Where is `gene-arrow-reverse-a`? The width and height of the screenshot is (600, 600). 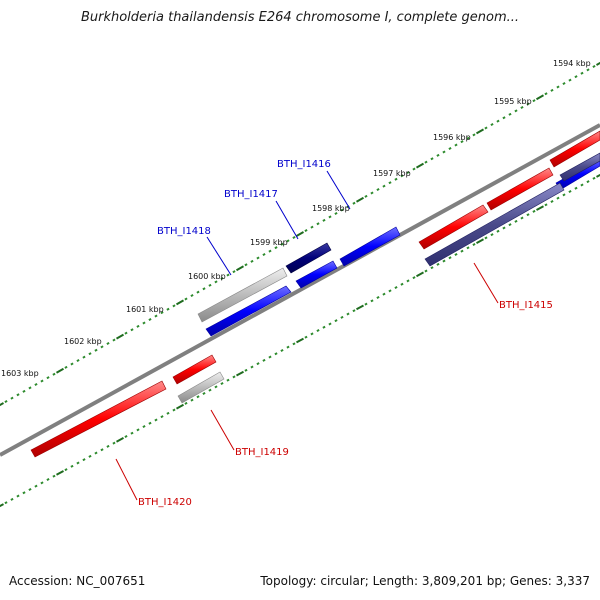 gene-arrow-reverse-a is located at coordinates (453, 227).